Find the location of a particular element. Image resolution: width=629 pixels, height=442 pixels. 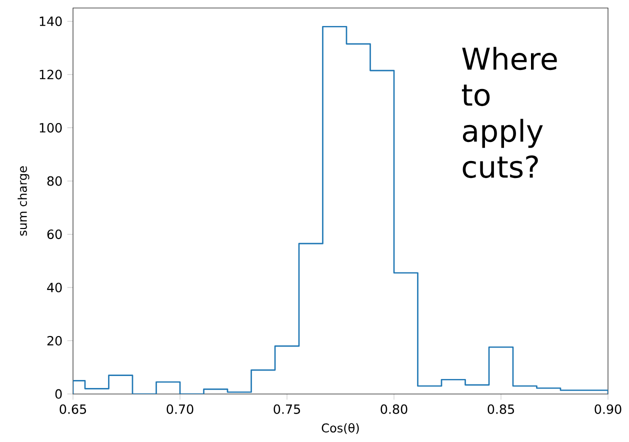

x-tick-label: 0.80 is located at coordinates (394, 409).